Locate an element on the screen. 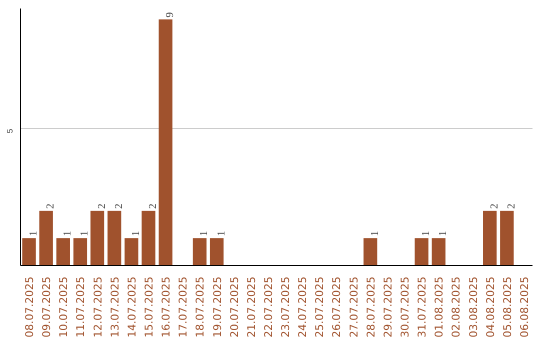 This screenshot has height=340, width=540. y-tick-label: 5 is located at coordinates (10, 131).